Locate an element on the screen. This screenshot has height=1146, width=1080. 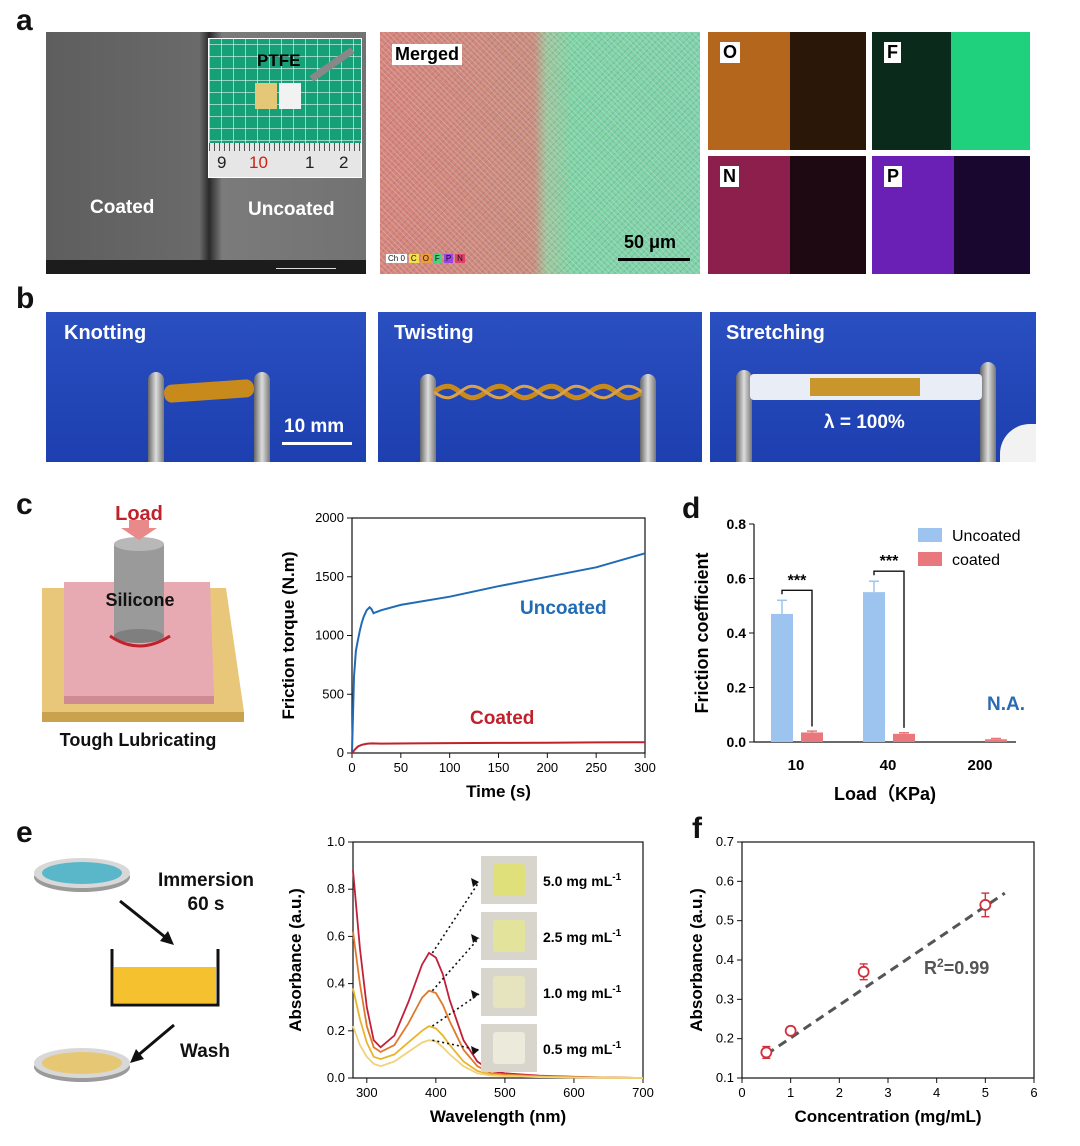
merged-label: Merged is located at coordinates (427, 54).